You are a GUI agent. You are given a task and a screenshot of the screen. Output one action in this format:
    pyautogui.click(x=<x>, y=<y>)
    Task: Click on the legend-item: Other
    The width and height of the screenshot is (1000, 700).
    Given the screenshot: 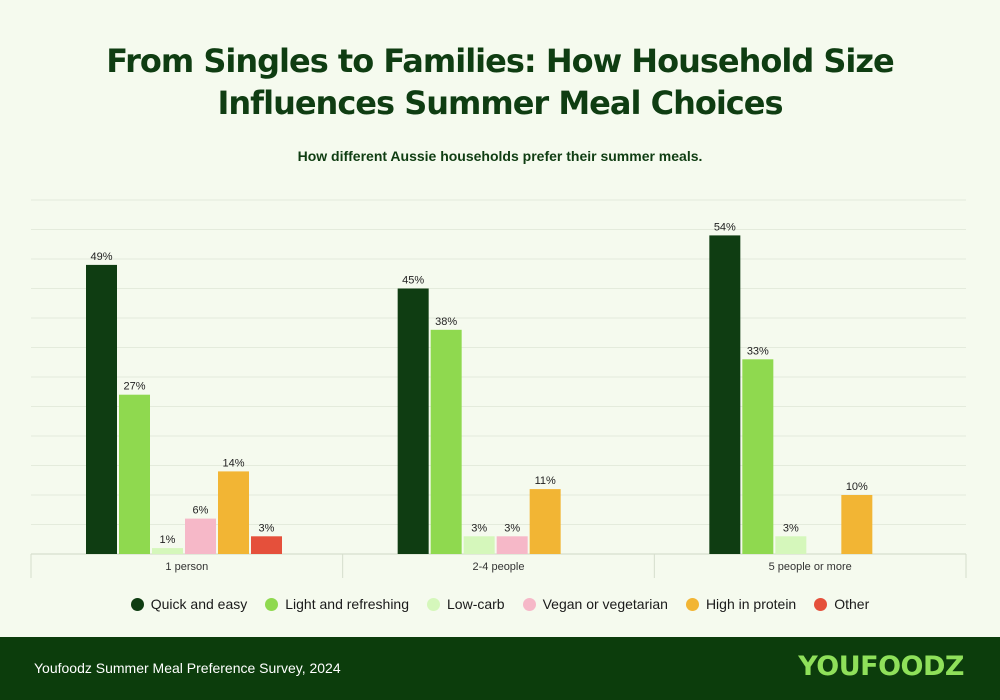 What is the action you would take?
    pyautogui.click(x=841, y=604)
    